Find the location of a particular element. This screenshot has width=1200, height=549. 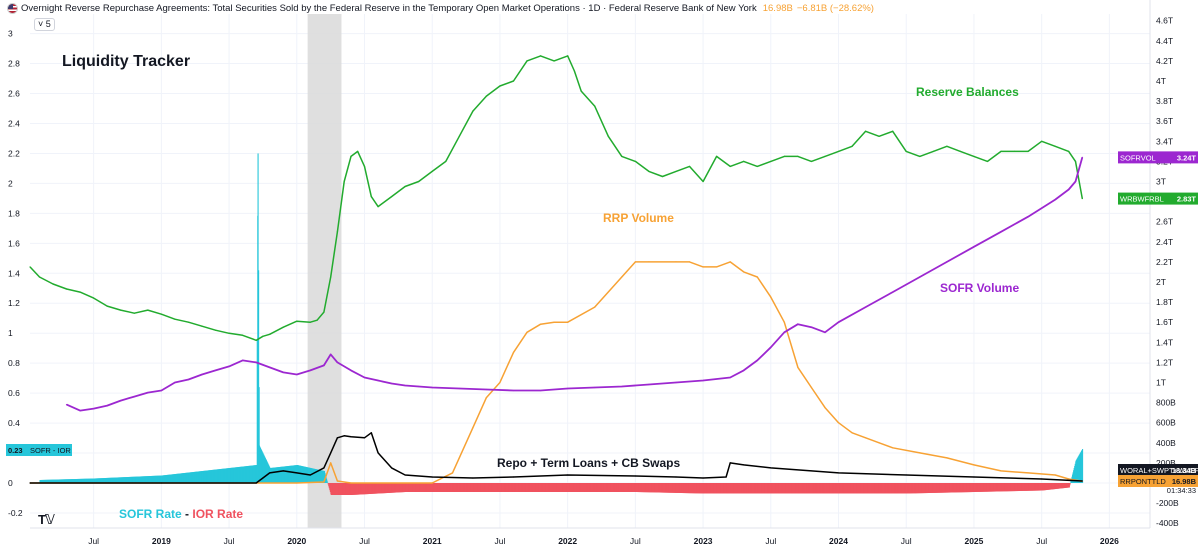

right-tick-label: 4.2T is located at coordinates (1164, 61).